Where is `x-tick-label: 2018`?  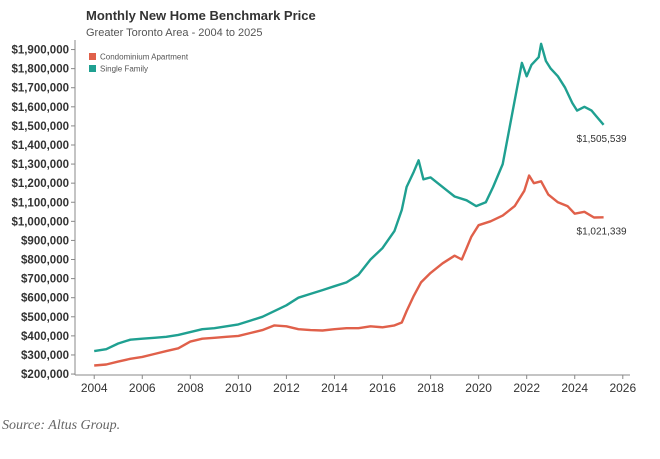
x-tick-label: 2018 is located at coordinates (430, 388).